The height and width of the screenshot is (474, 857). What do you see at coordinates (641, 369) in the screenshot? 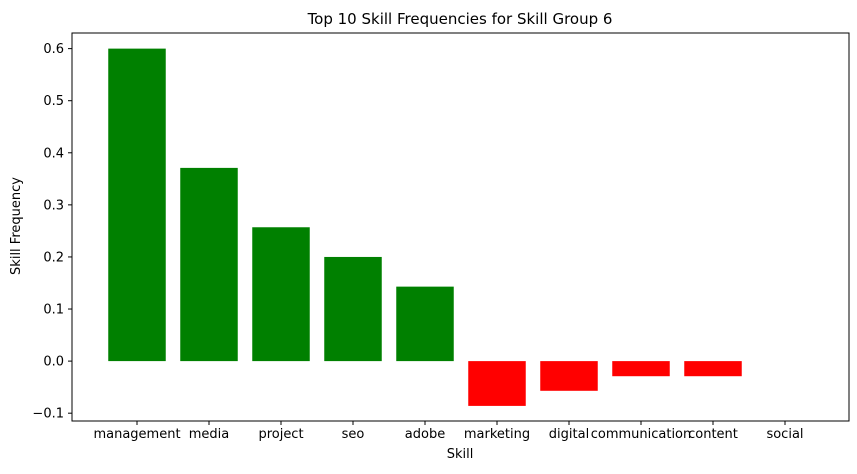
I see `bar-communication` at bounding box center [641, 369].